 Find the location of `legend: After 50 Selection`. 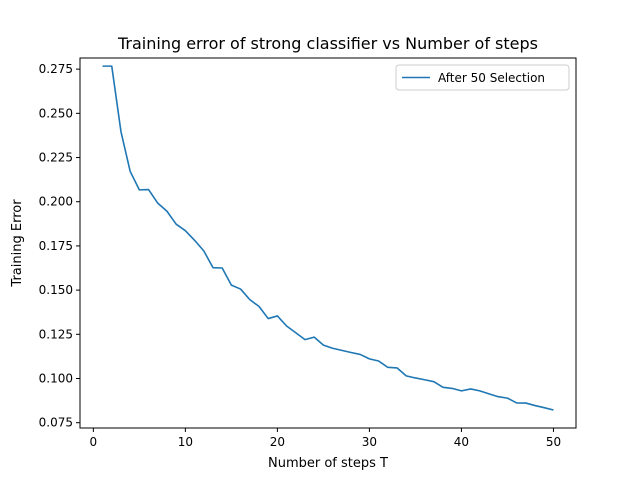

legend: After 50 Selection is located at coordinates (482, 77).